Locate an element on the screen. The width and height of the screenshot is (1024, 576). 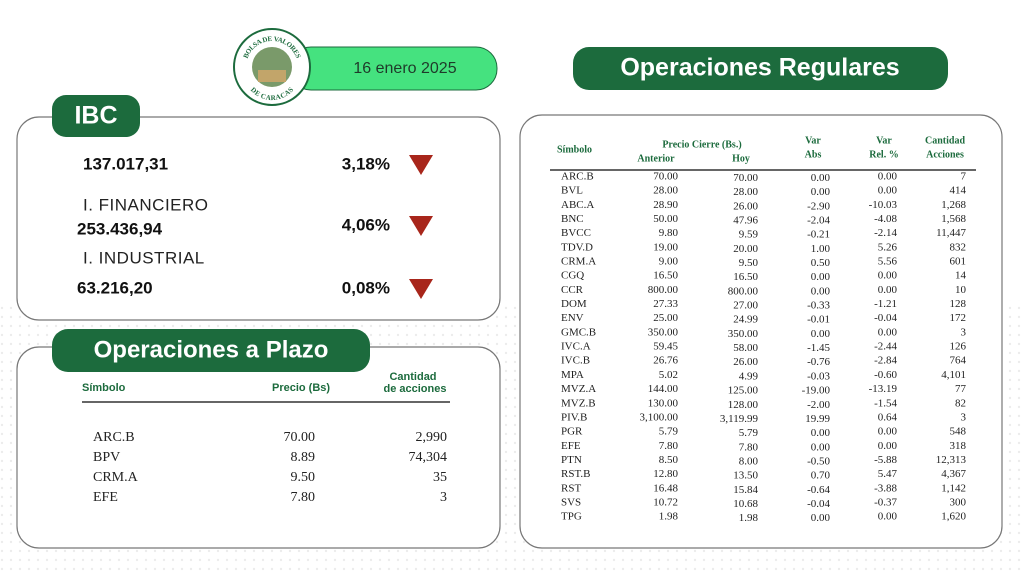
symbol: ARC.B is located at coordinates (114, 437).